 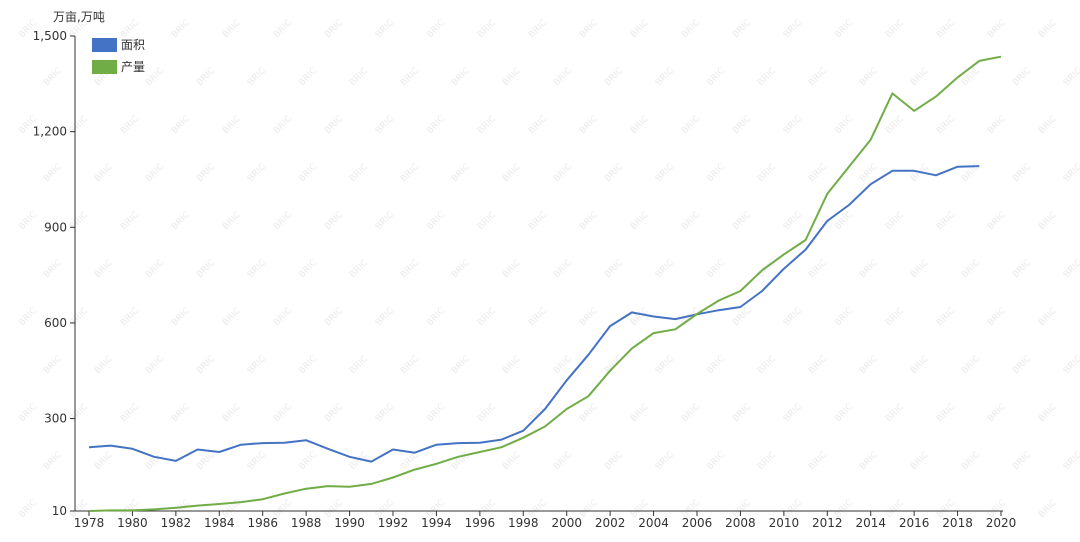 I want to click on x-tick-label: 1994, so click(x=436, y=523).